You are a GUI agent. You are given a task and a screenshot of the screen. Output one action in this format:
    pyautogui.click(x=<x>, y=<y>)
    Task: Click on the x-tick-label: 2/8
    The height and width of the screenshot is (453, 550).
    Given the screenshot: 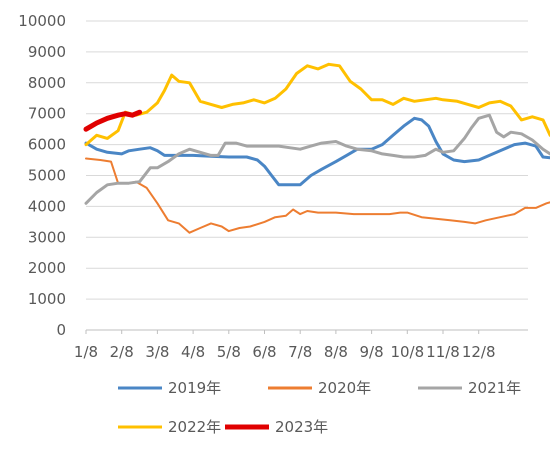 What is the action you would take?
    pyautogui.click(x=122, y=352)
    